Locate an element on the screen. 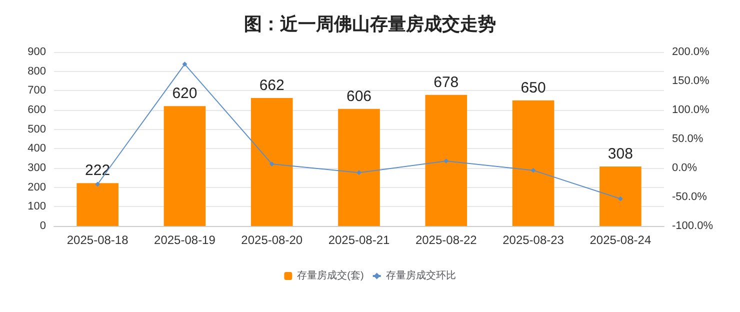 This screenshot has width=740, height=312. y-tick-label: 800 is located at coordinates (37, 71).